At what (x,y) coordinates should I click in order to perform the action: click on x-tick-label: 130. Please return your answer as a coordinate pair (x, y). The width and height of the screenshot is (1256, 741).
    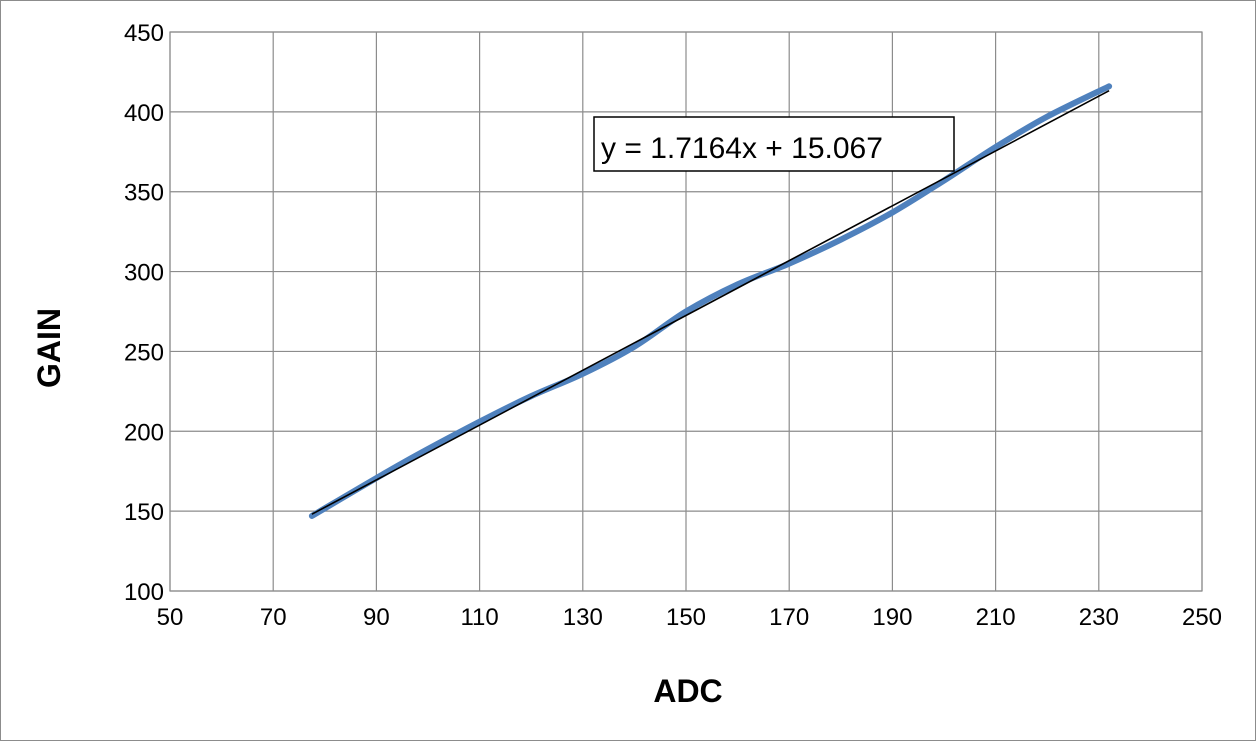
    Looking at the image, I should click on (583, 617).